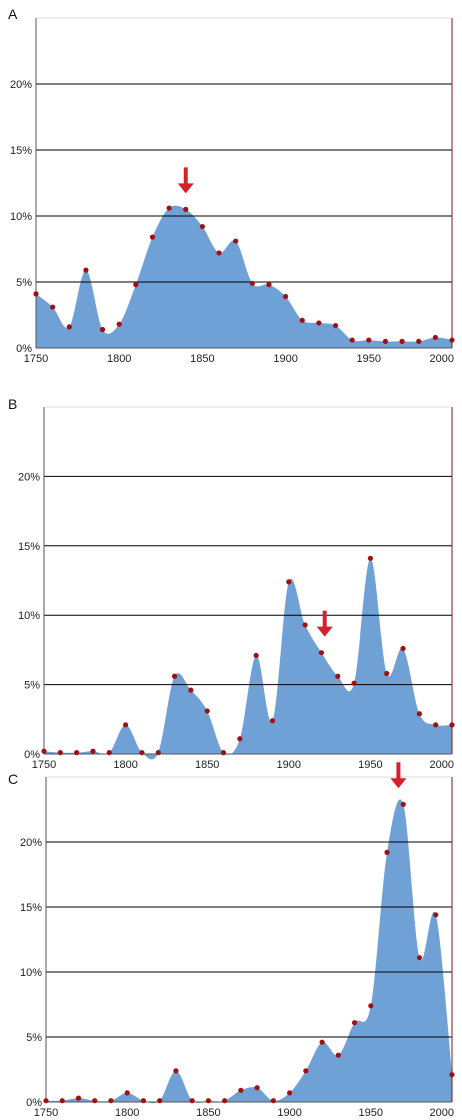  I want to click on x-tick-label: 1900, so click(285, 359).